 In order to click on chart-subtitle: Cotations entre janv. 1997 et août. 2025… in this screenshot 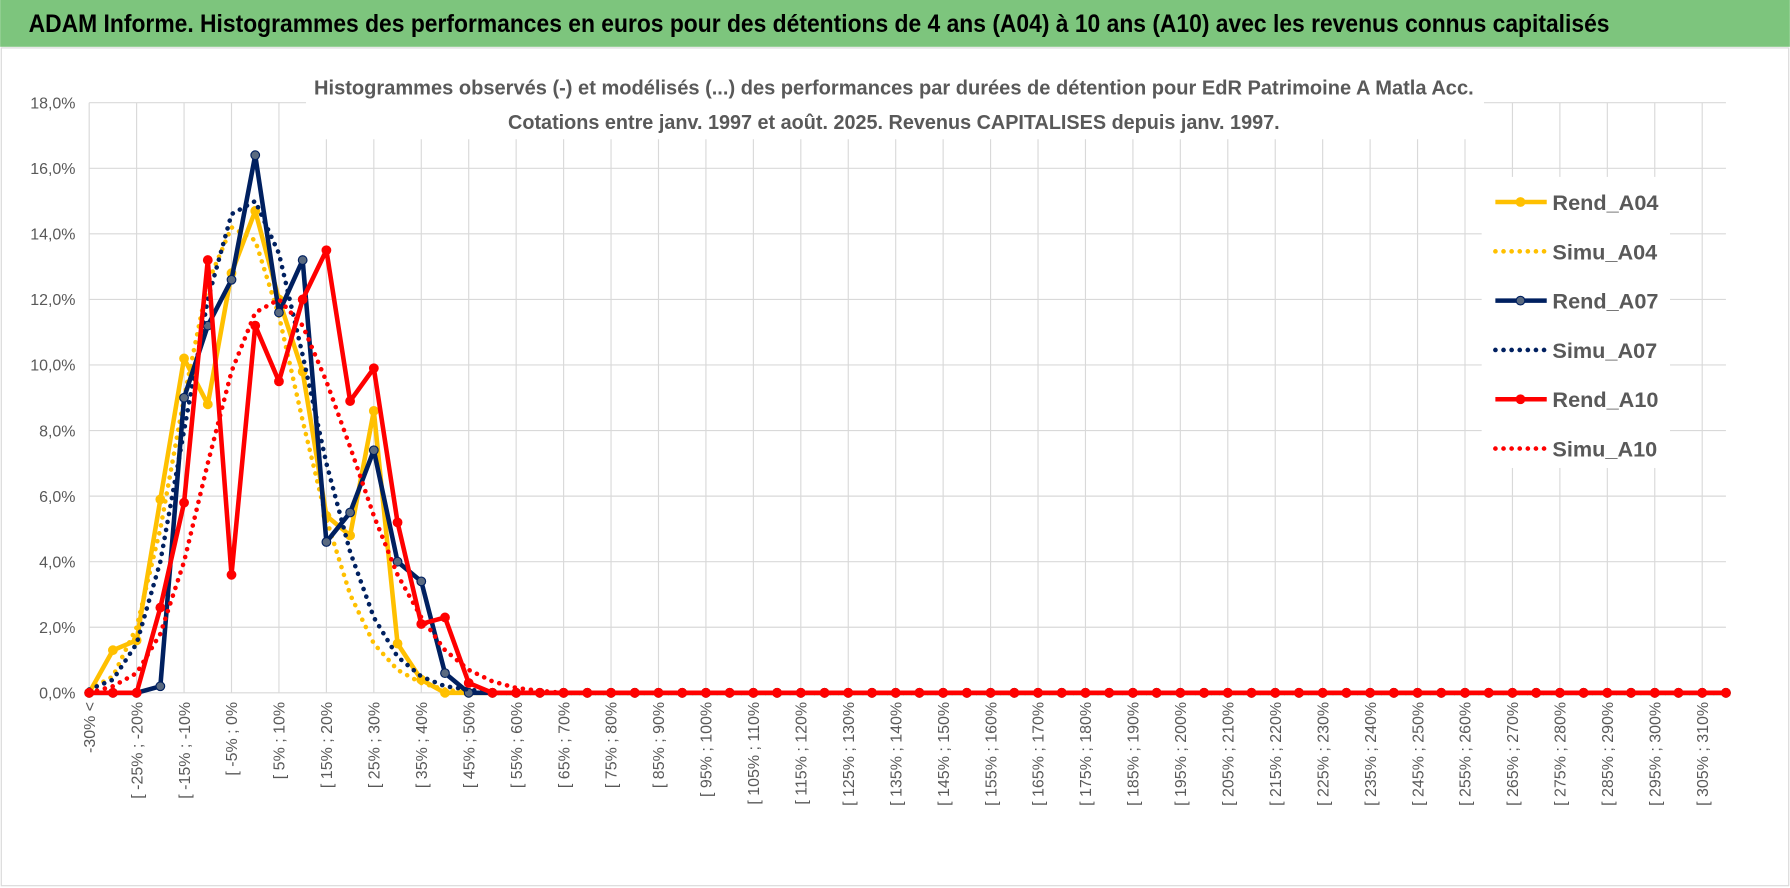, I will do `click(894, 122)`.